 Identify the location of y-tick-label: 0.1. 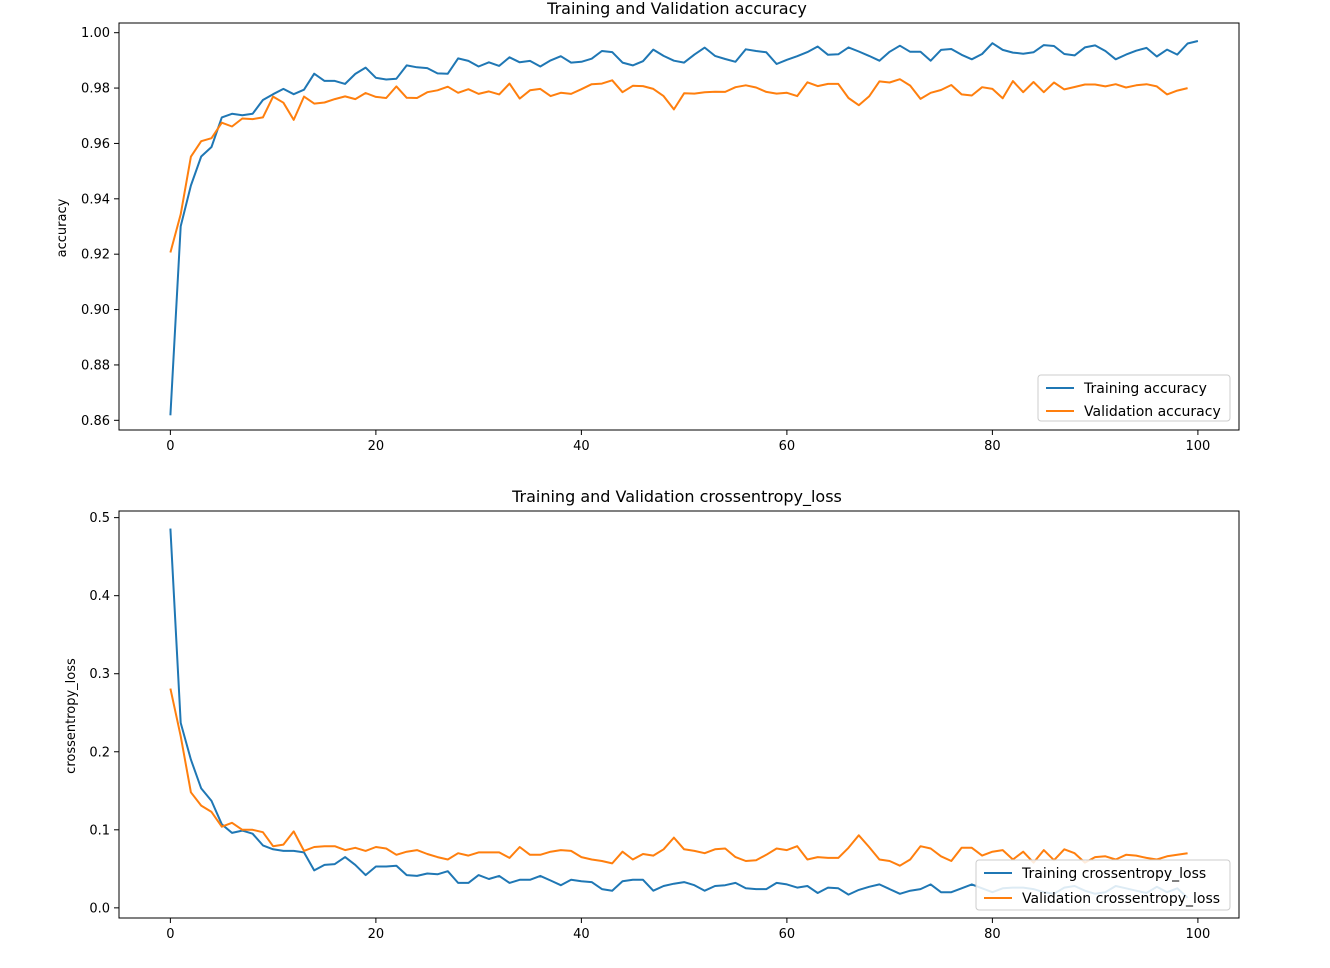
(99, 830).